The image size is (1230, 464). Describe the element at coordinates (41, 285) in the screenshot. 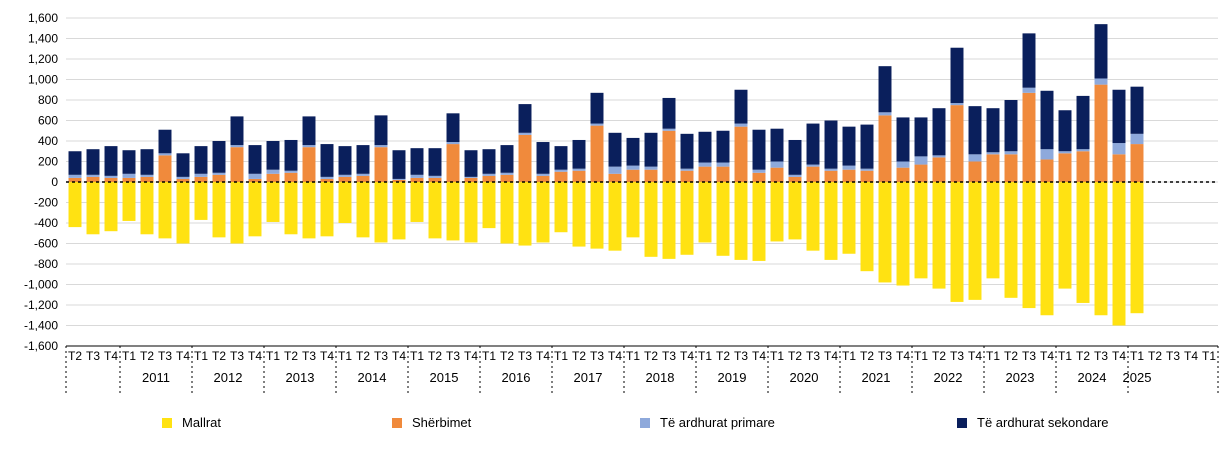

I see `y-tick-label: -1,000` at that location.